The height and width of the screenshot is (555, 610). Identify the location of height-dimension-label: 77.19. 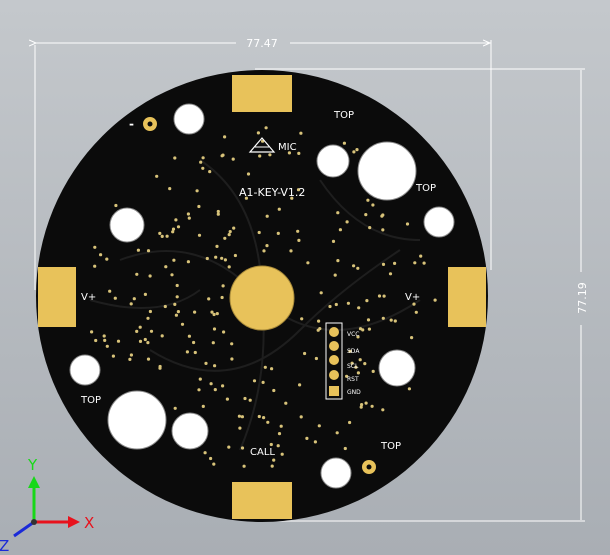
(582, 298).